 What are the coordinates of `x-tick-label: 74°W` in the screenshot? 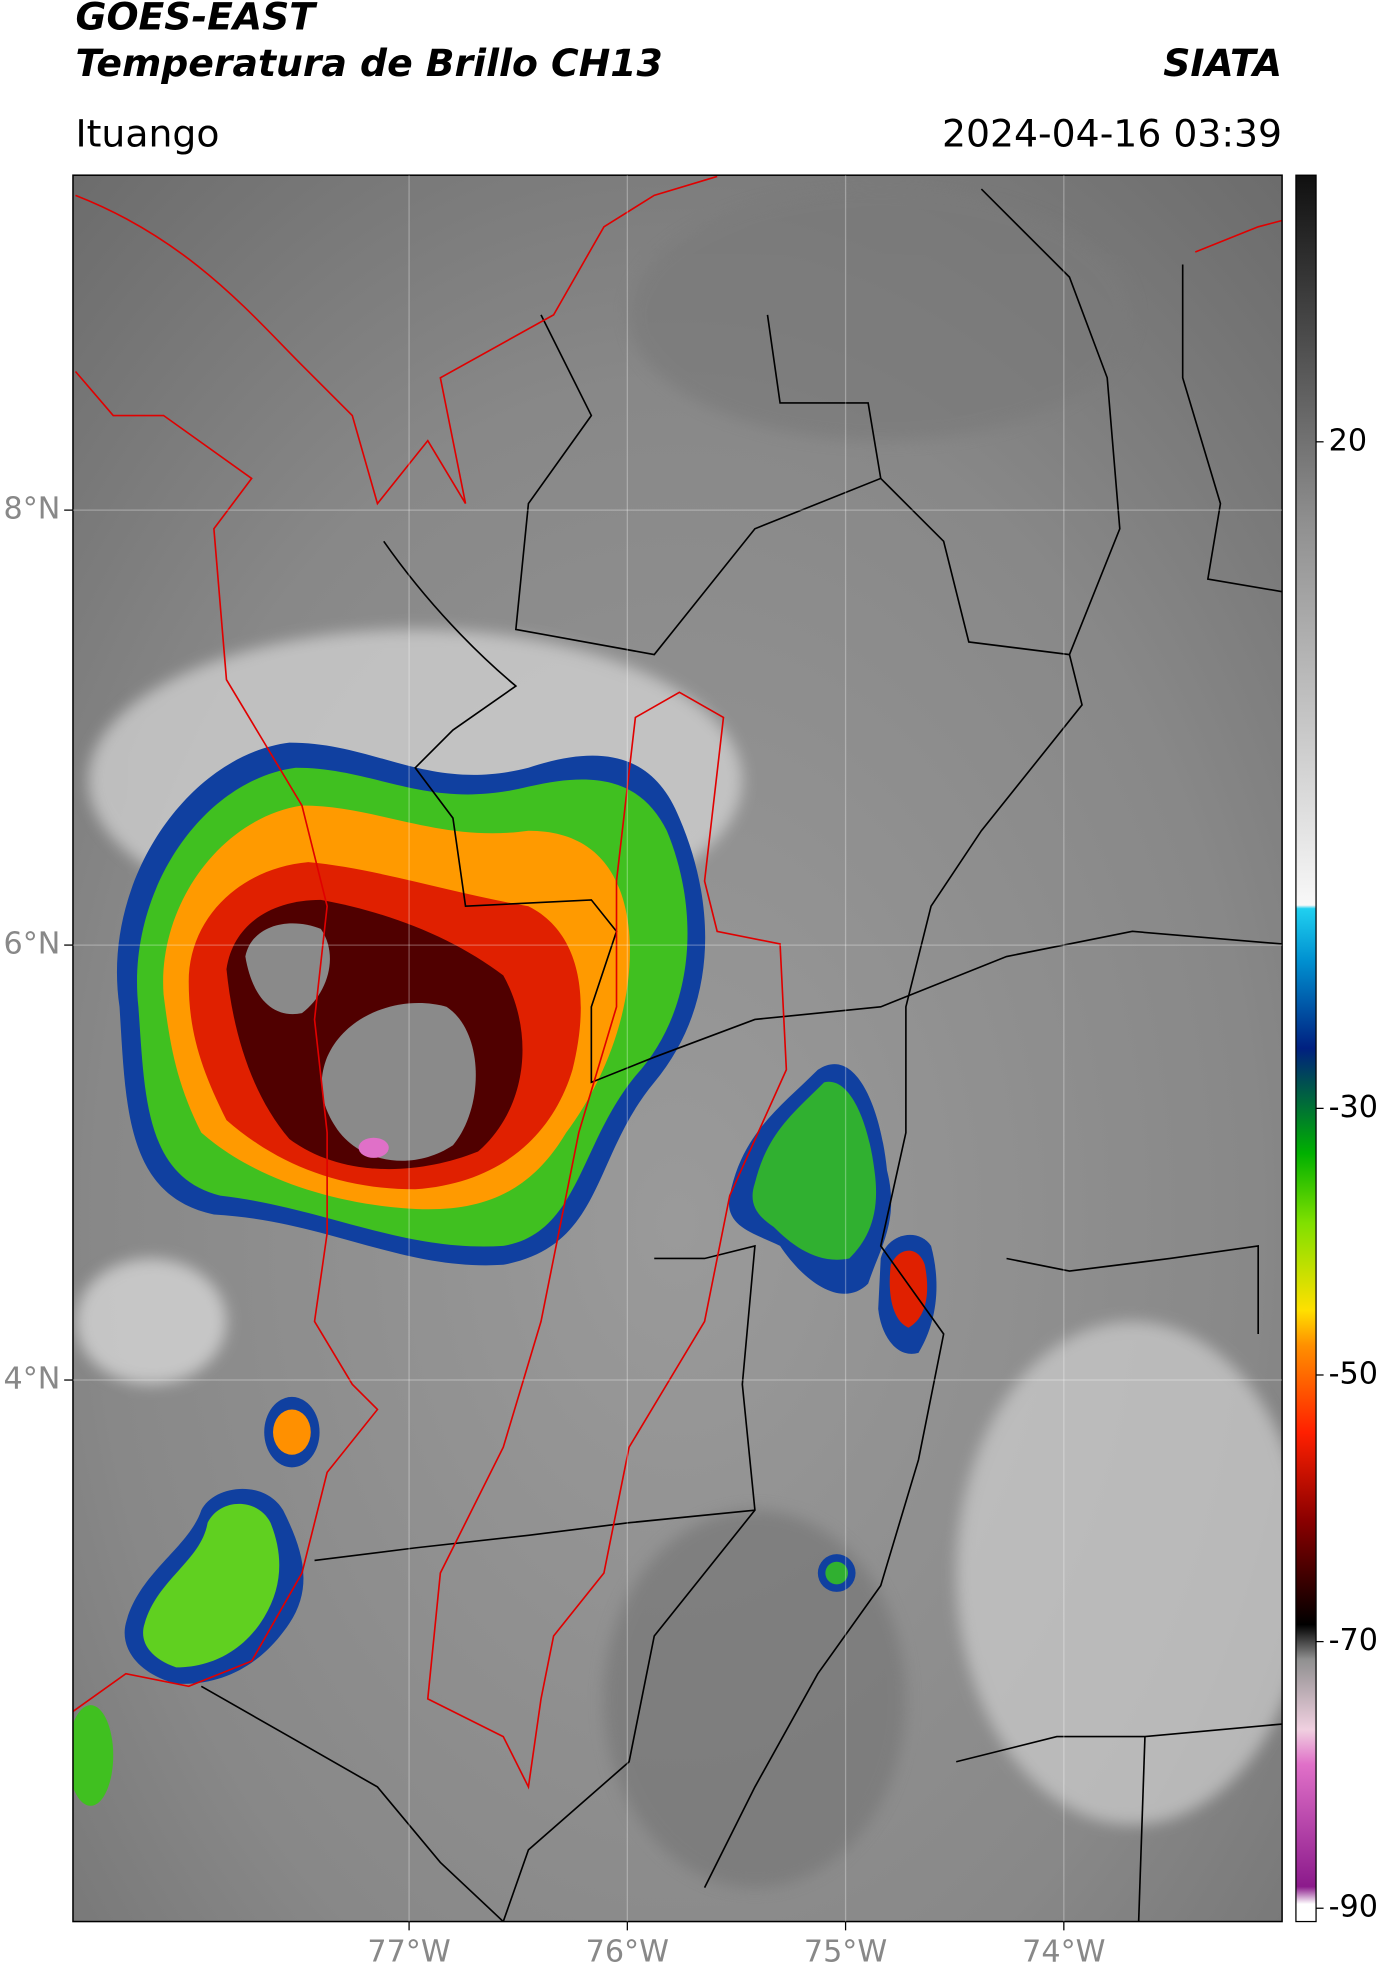 It's located at (1063, 1952).